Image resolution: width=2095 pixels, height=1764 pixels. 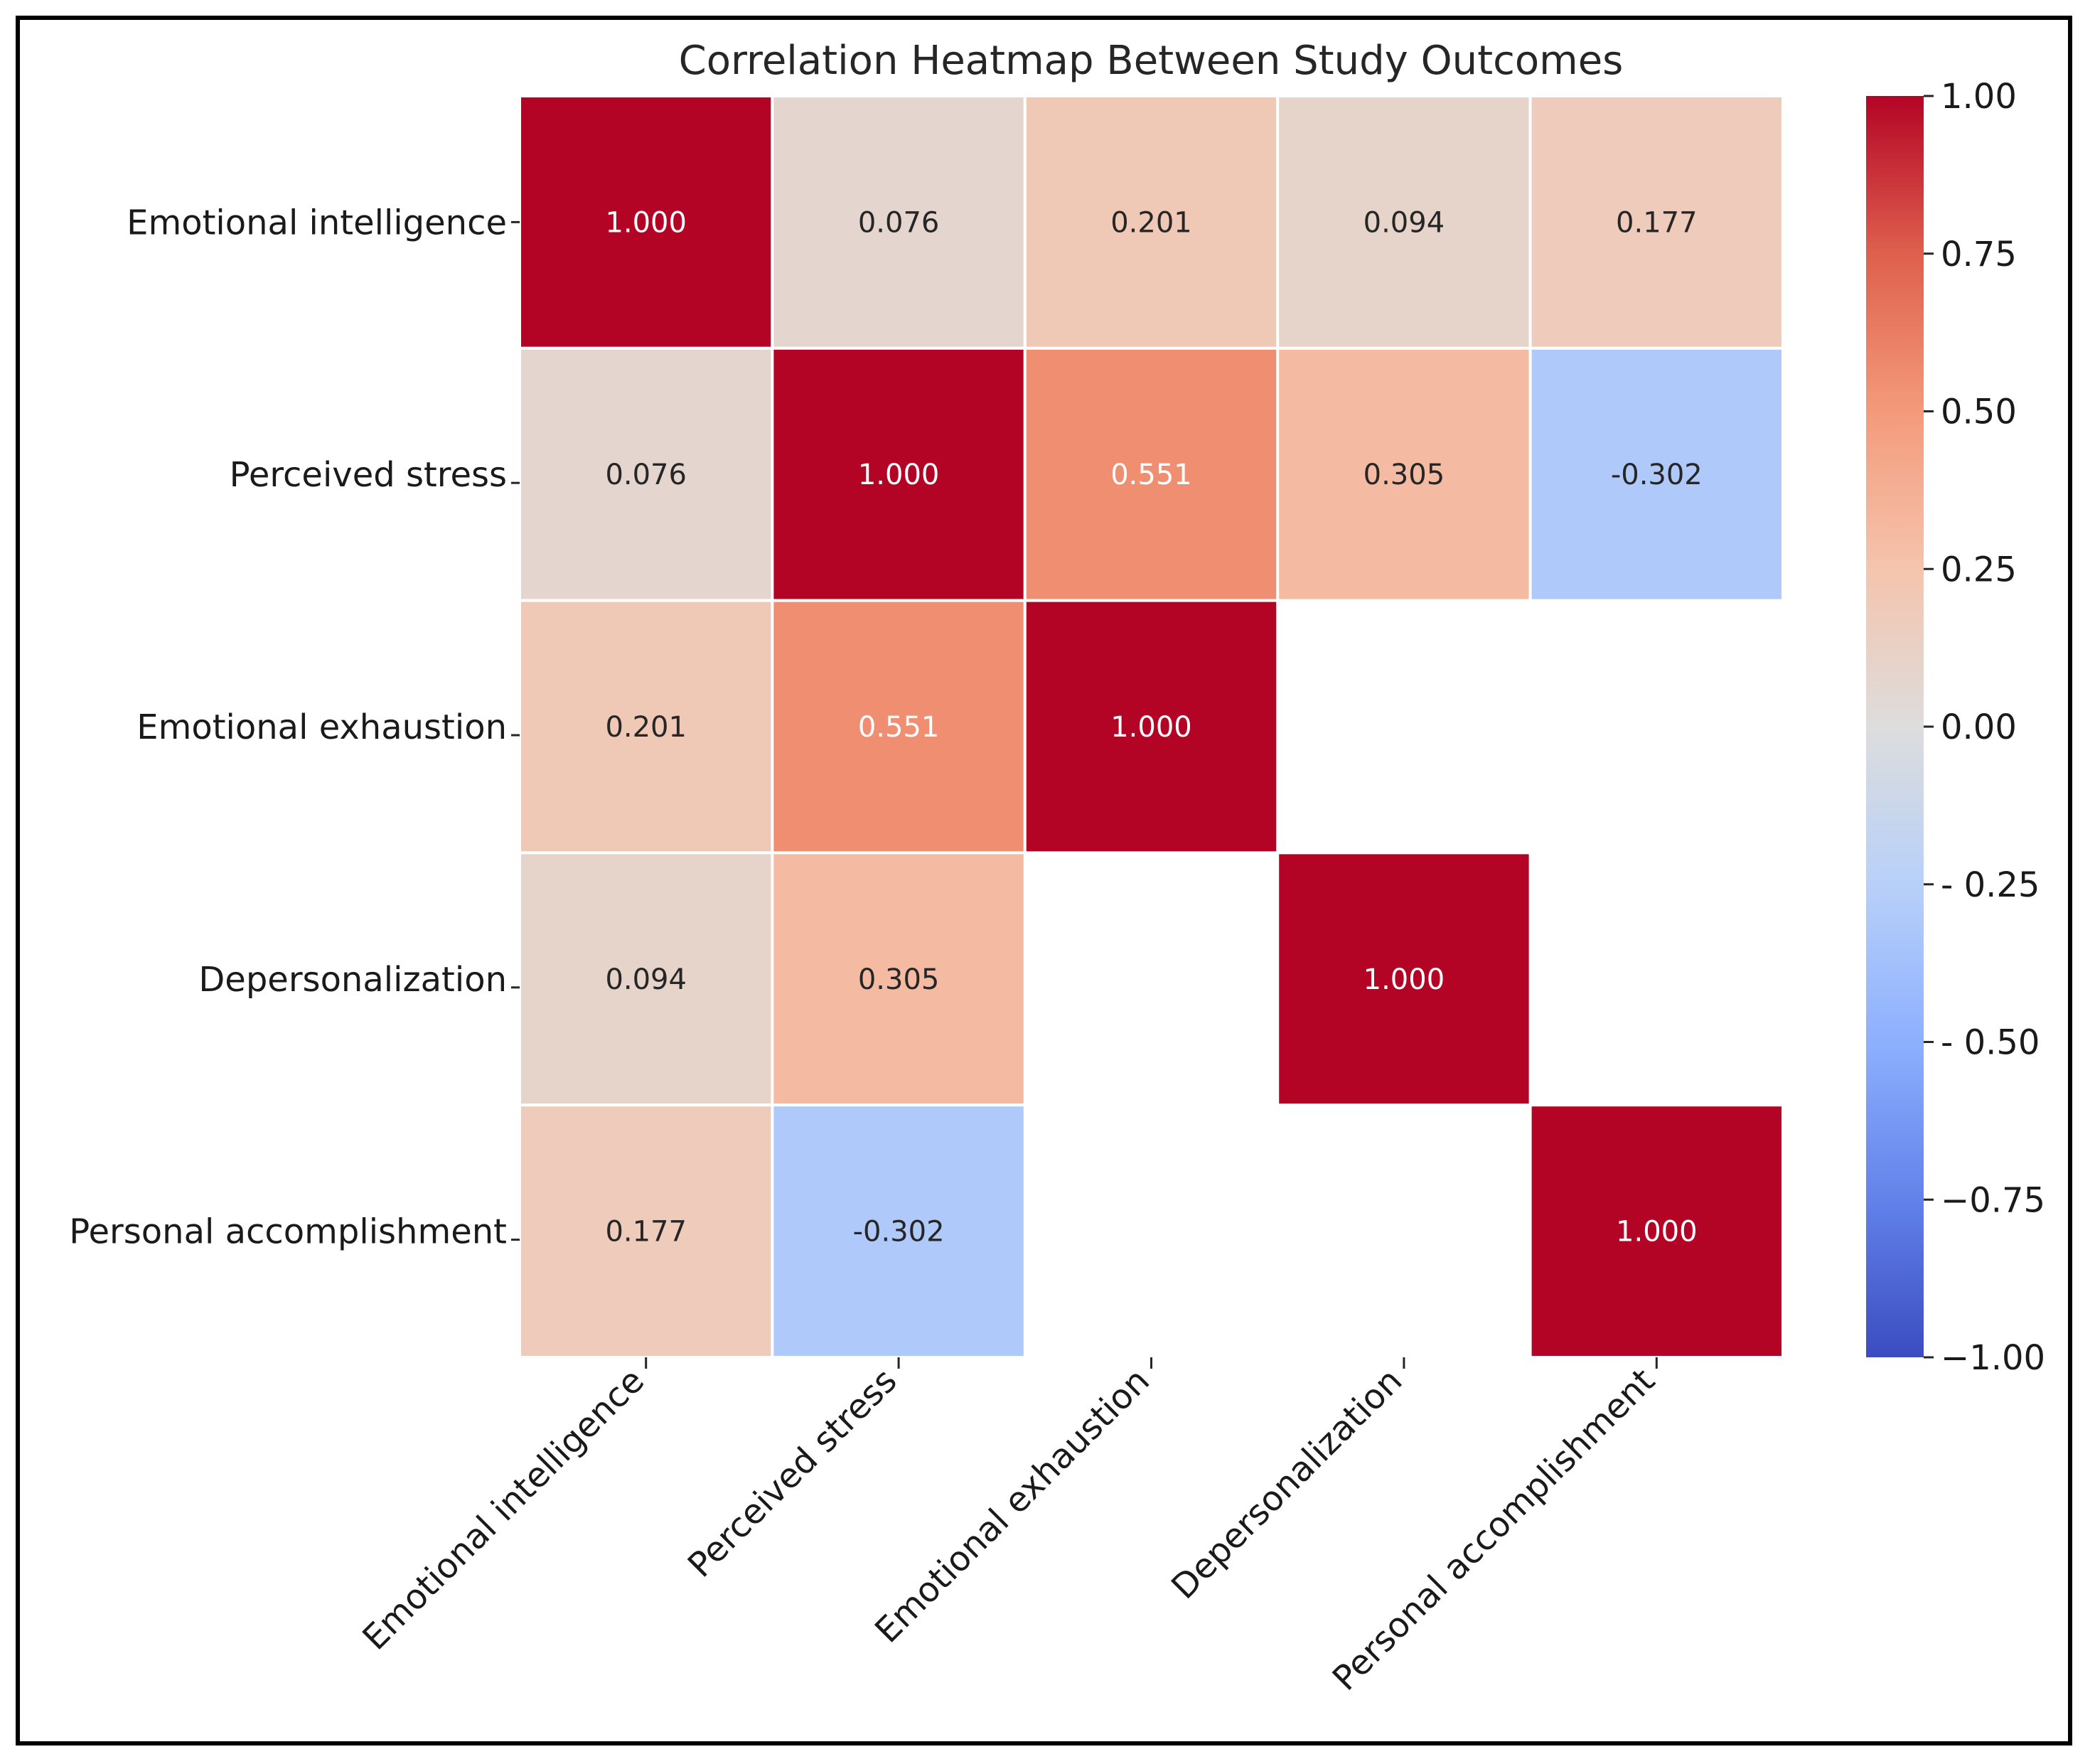 I want to click on heatmap-cell-r3-c0, so click(x=646, y=979).